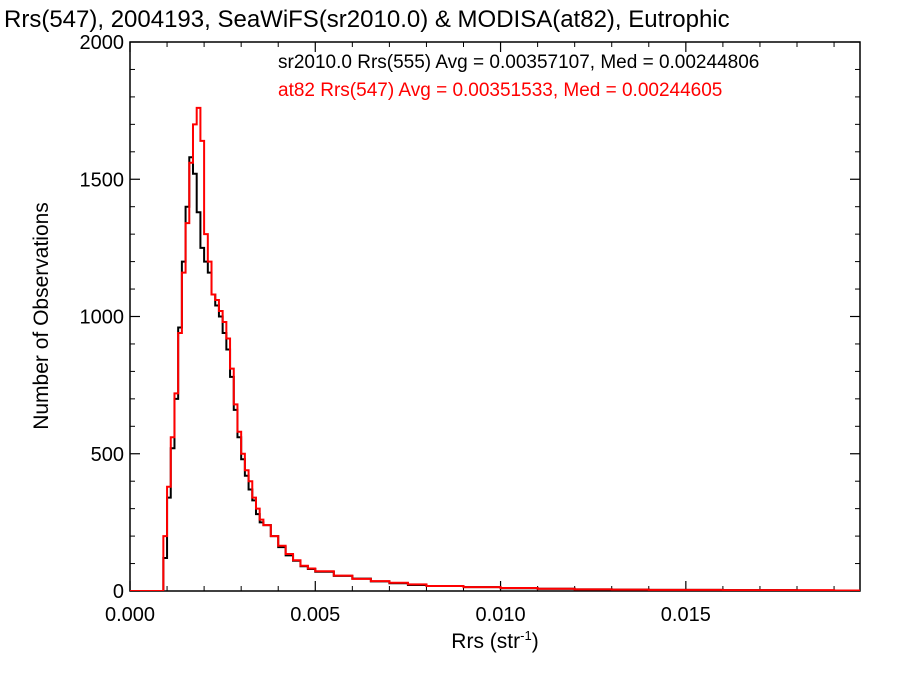 The height and width of the screenshot is (675, 900). Describe the element at coordinates (41, 316) in the screenshot. I see `y-axis-label: Number of Observations` at that location.